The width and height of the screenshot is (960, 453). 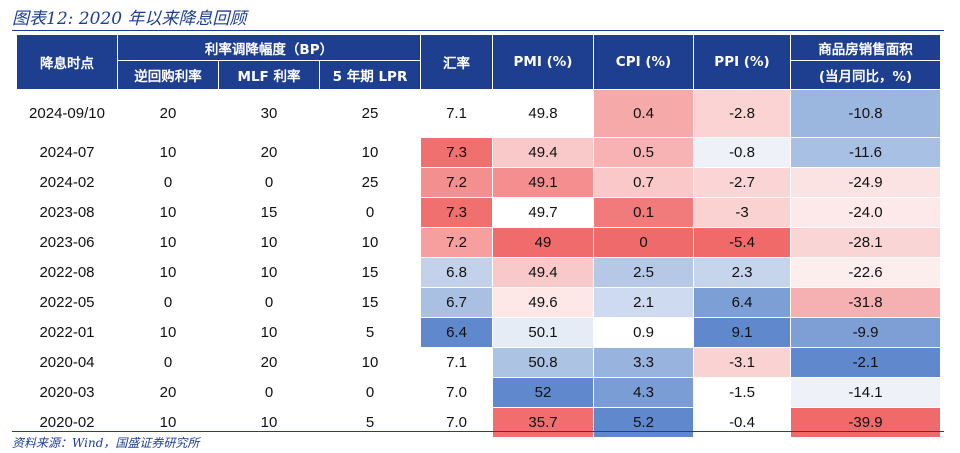 I want to click on ppi-cell: -1.5, so click(x=742, y=392).